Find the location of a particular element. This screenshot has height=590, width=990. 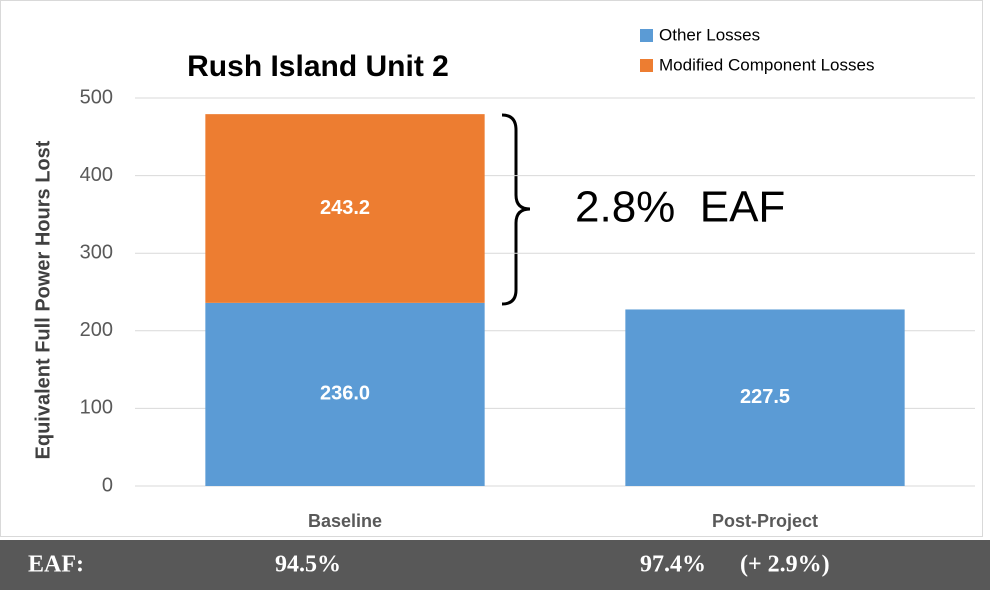

y-tick-label: 300 is located at coordinates (96, 252).